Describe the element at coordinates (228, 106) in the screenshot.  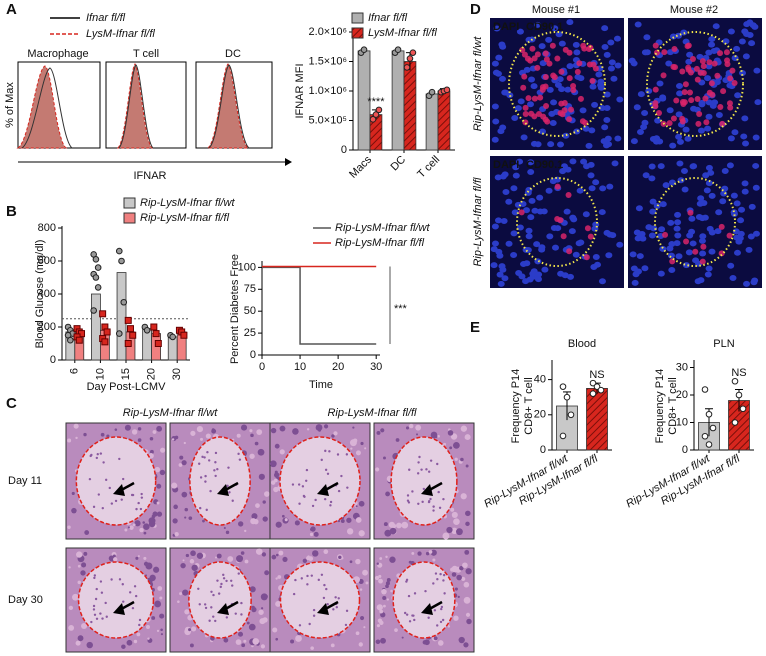
I see `histogram-curve` at that location.